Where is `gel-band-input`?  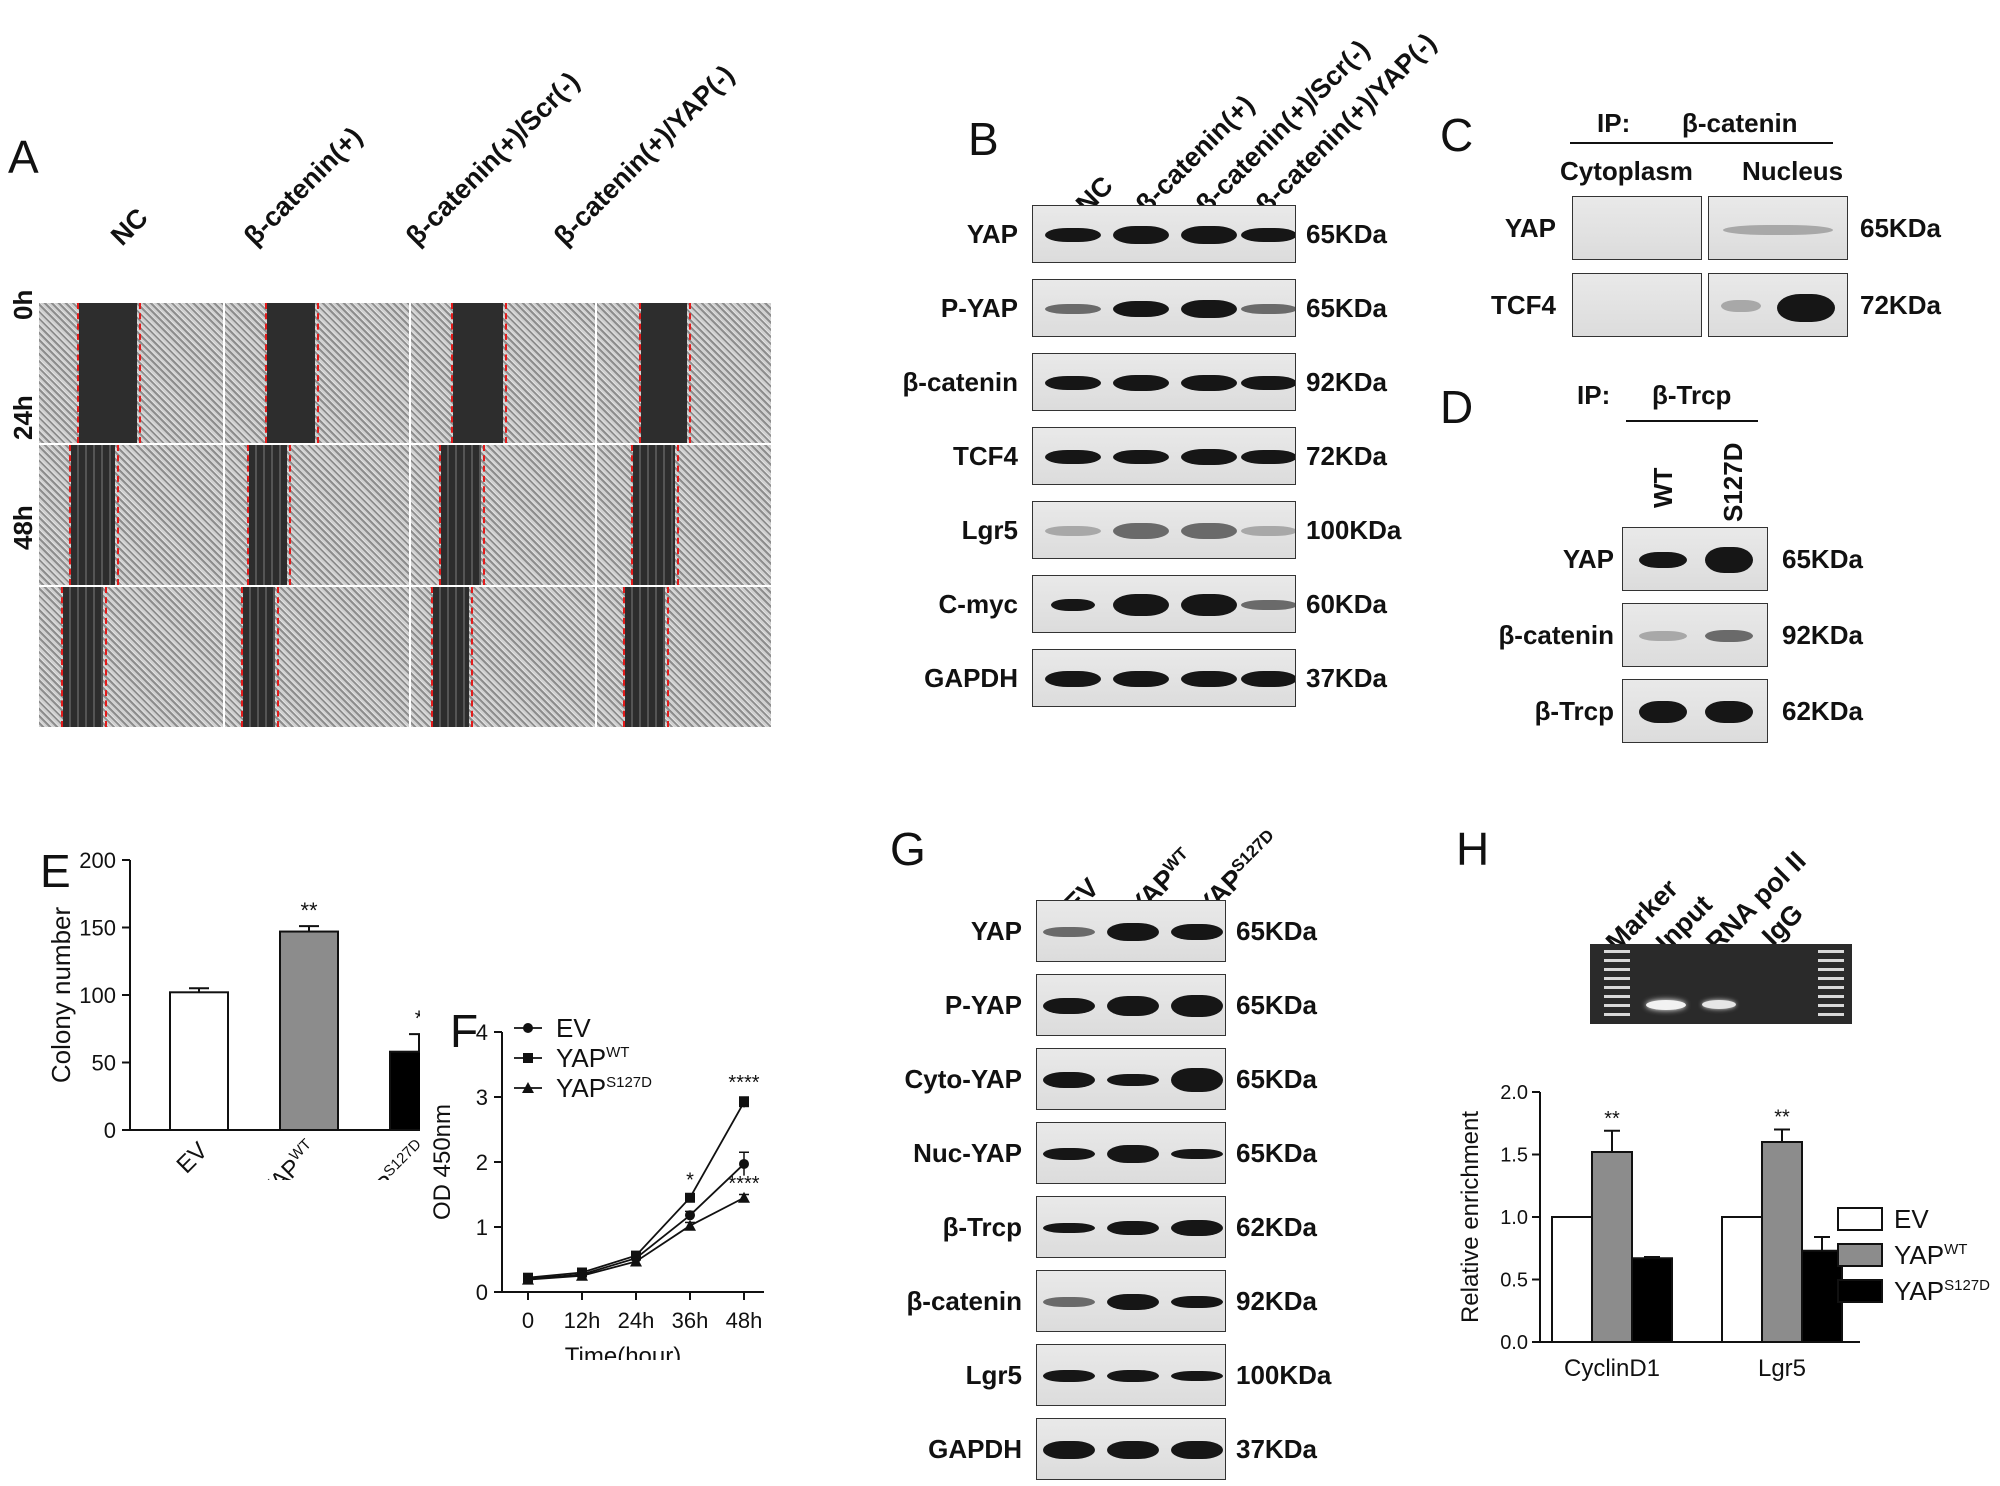 gel-band-input is located at coordinates (1666, 1005).